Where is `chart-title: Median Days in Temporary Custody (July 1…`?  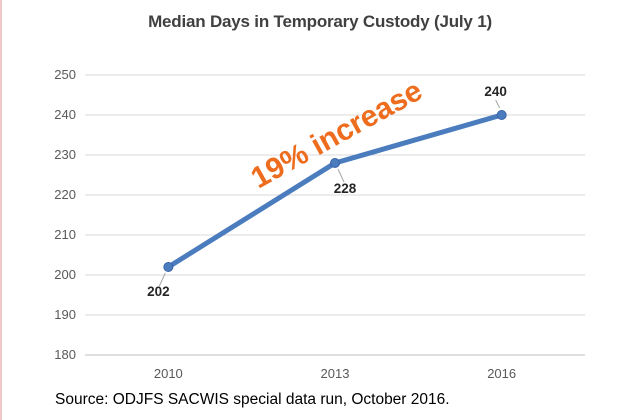 chart-title: Median Days in Temporary Custody (July 1… is located at coordinates (320, 21).